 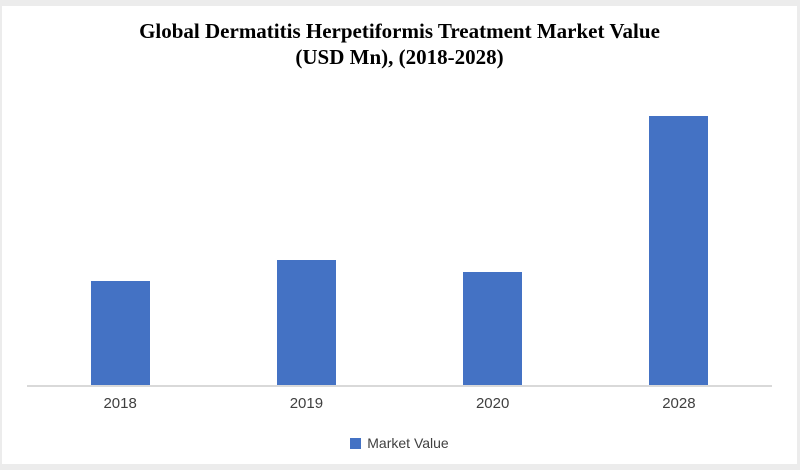 What do you see at coordinates (408, 443) in the screenshot?
I see `legend-label: Market Value` at bounding box center [408, 443].